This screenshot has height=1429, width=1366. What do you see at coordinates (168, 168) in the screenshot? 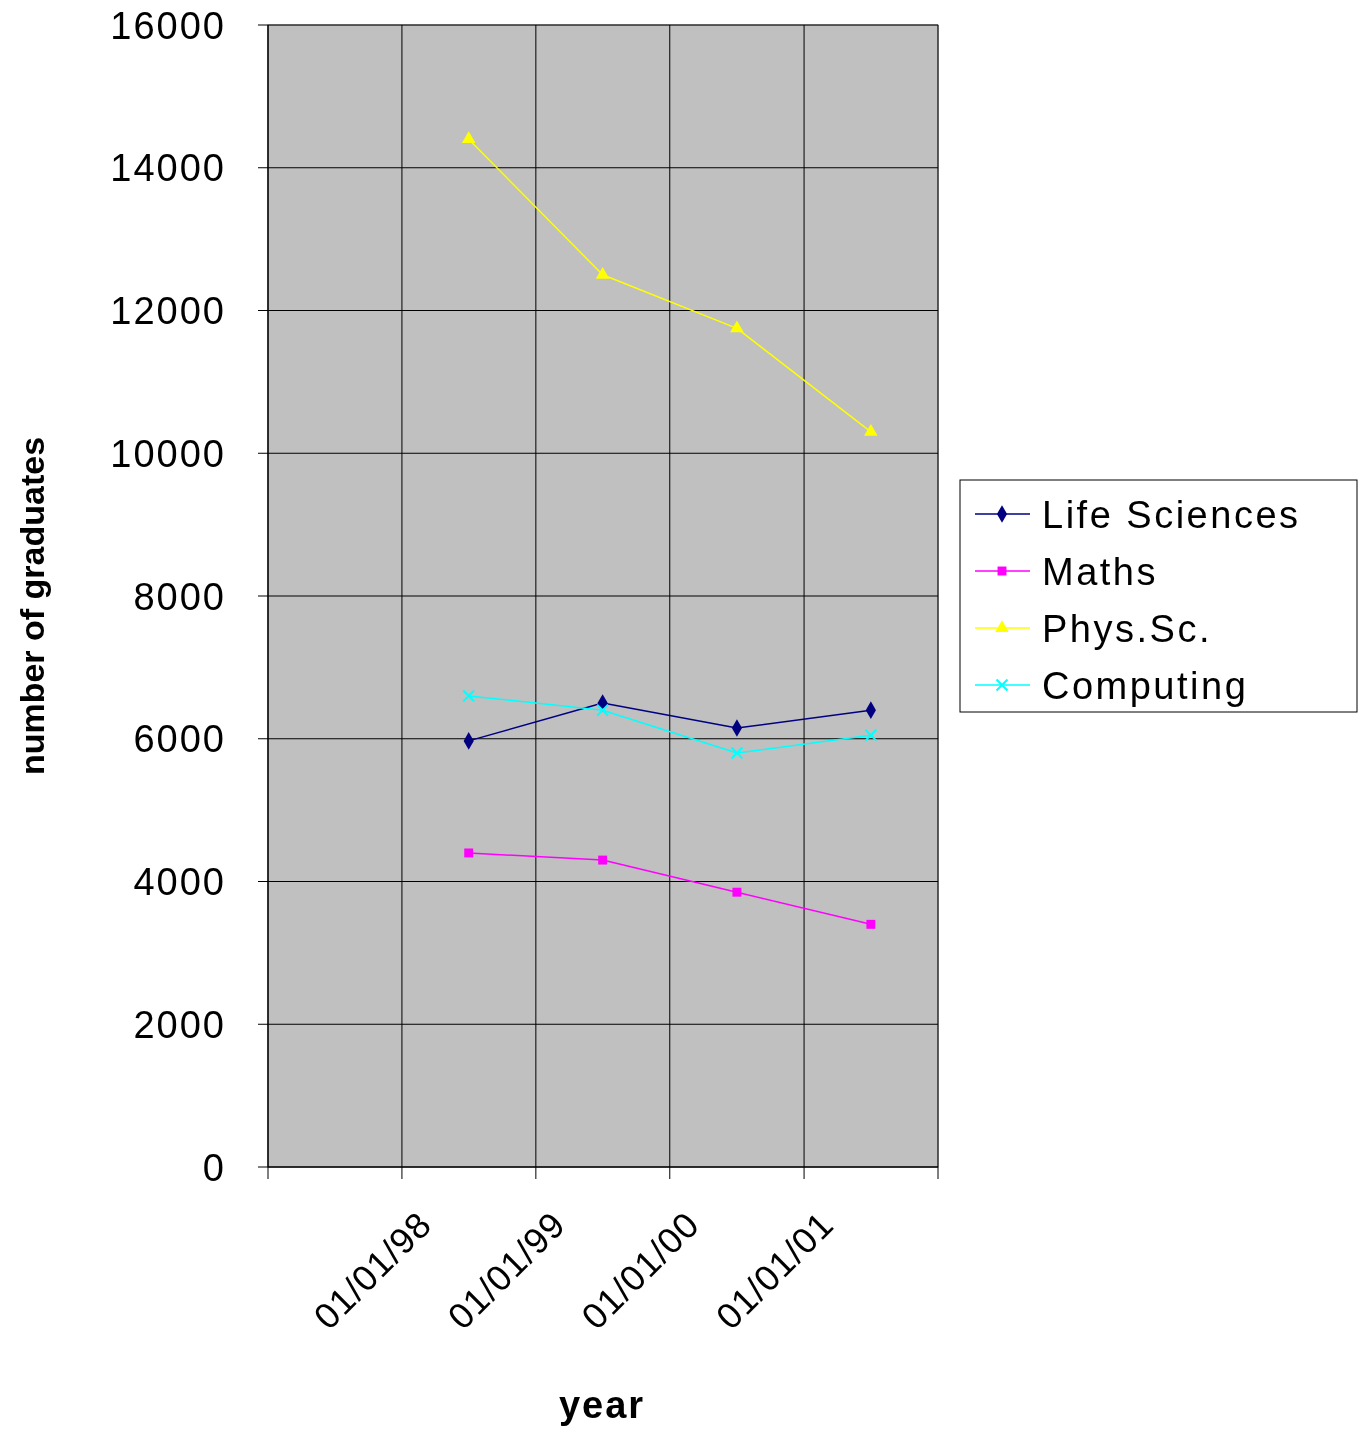
I see `y-tick-label: 14000` at bounding box center [168, 168].